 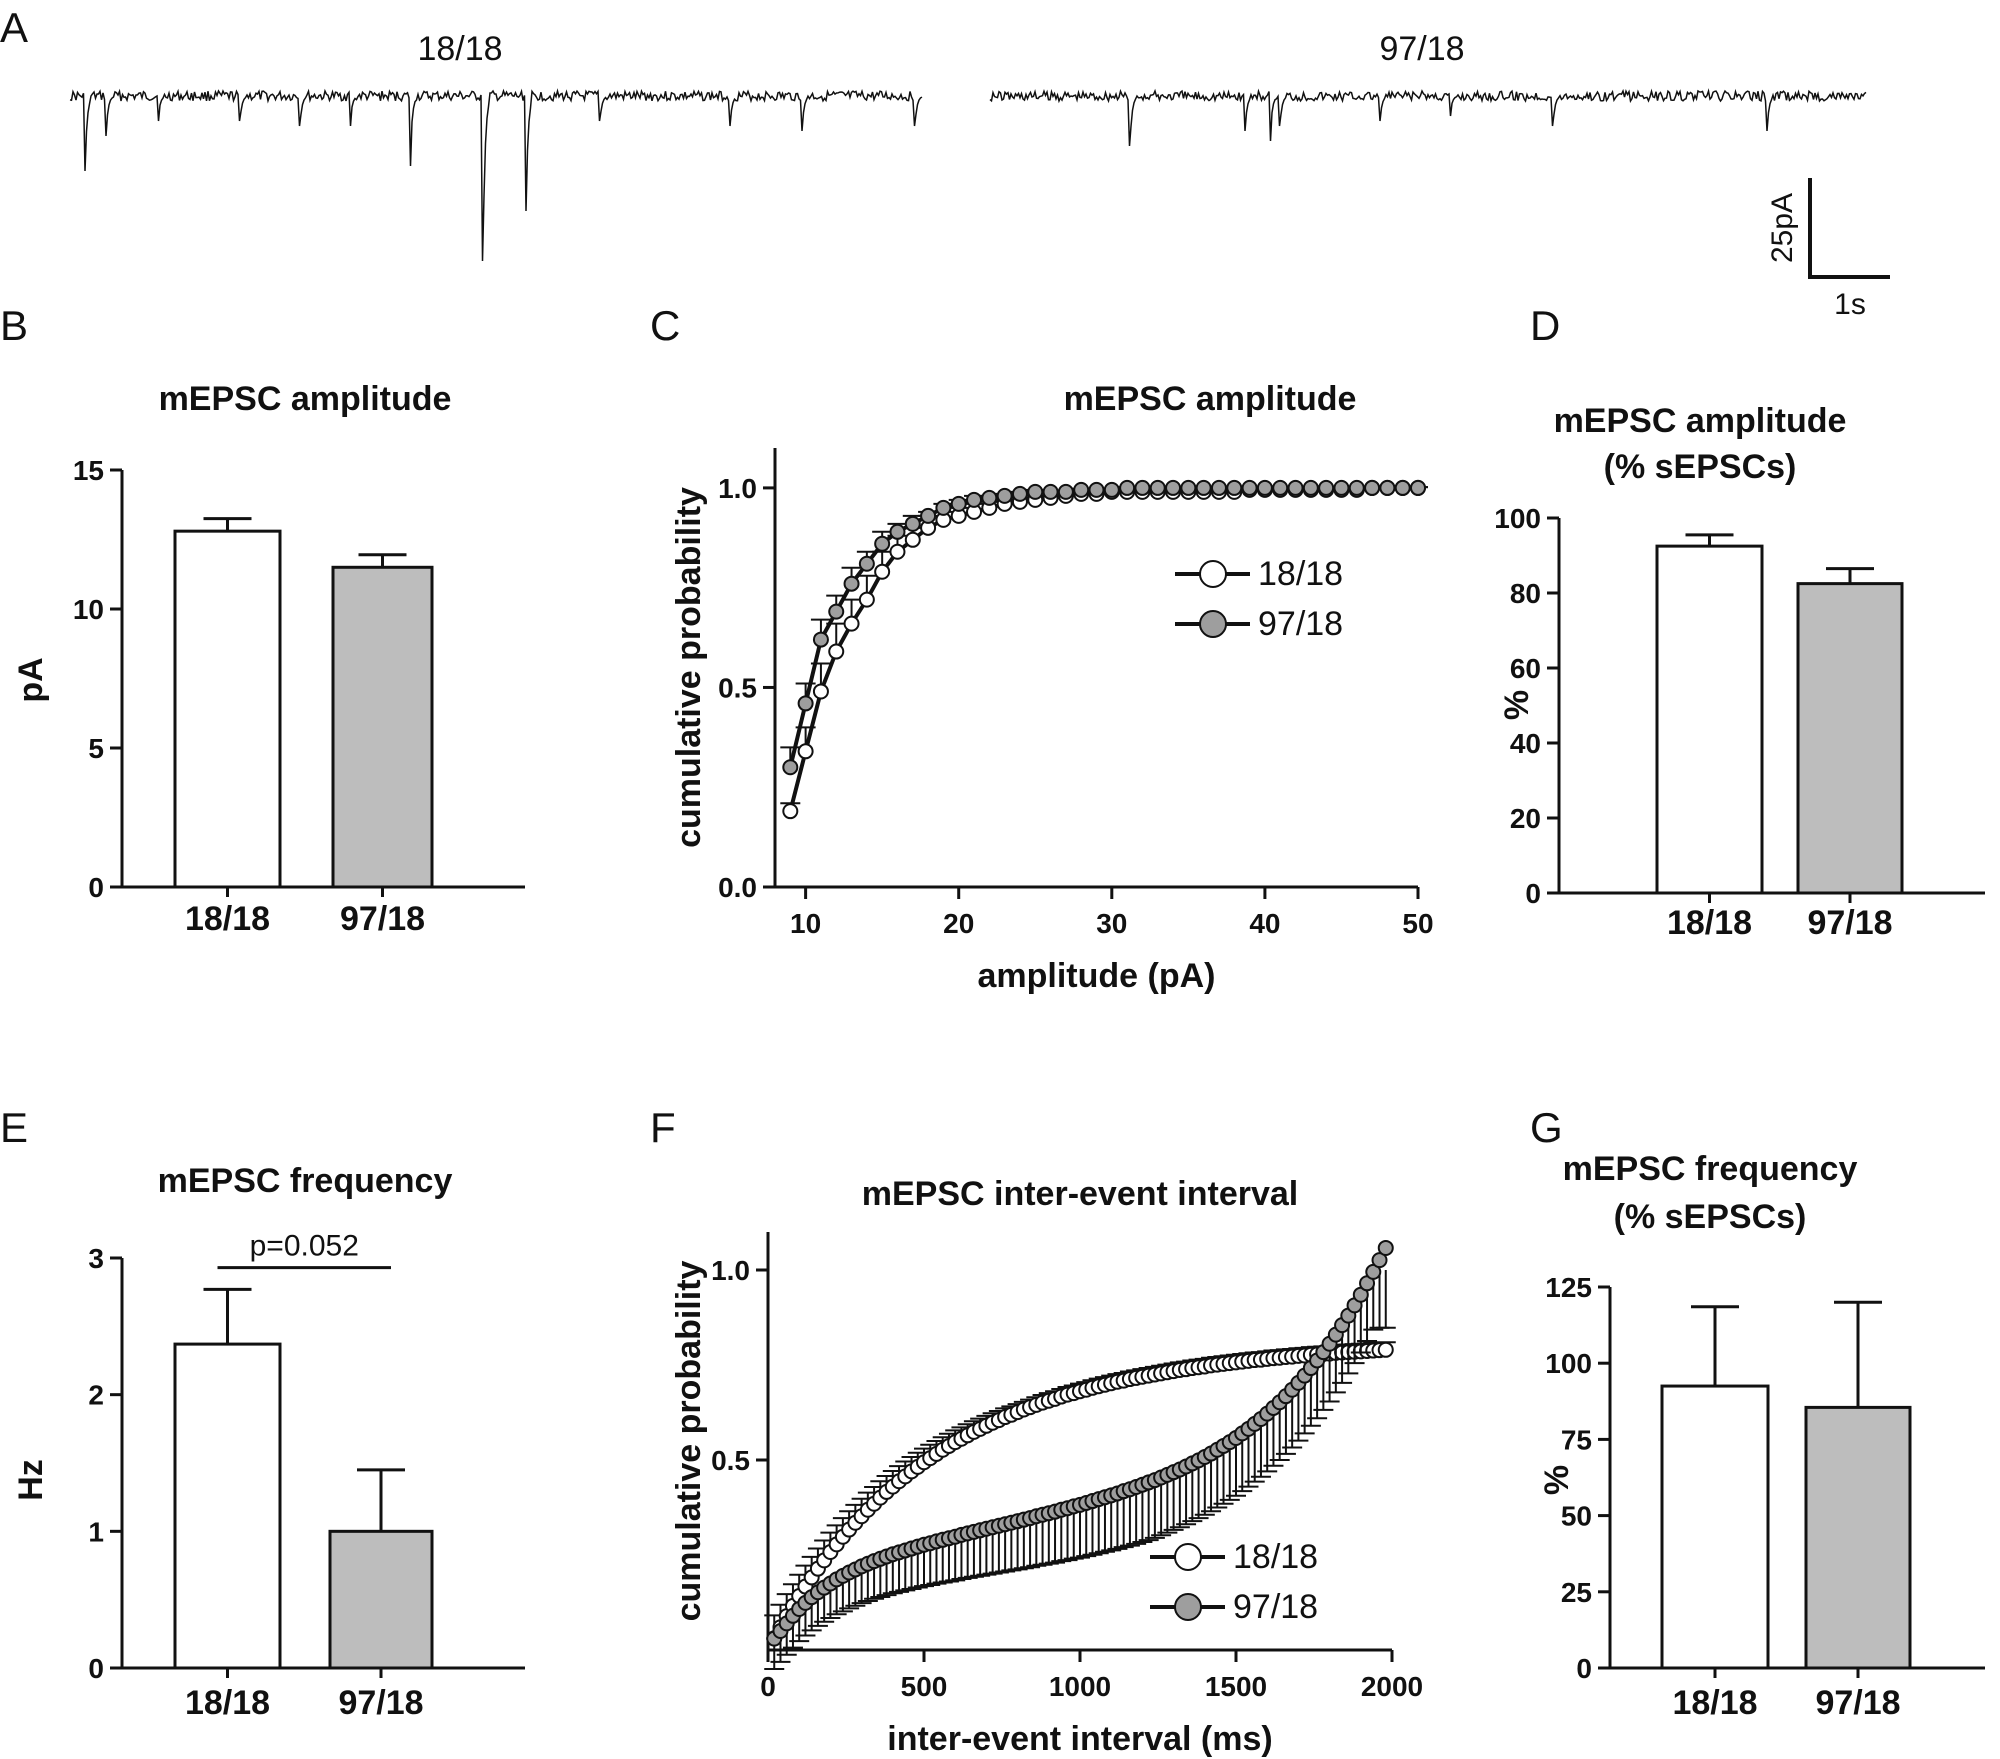 What do you see at coordinates (1828, 249) in the screenshot?
I see `scale-bar: 25pA 1s` at bounding box center [1828, 249].